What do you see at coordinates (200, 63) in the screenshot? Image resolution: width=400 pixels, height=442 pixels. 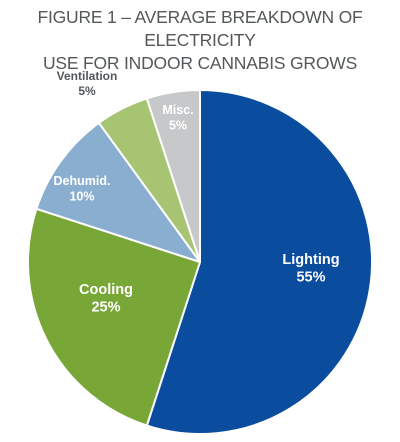 I see `chart-title-line-2: USE FOR INDOOR CANNABIS GROWS` at bounding box center [200, 63].